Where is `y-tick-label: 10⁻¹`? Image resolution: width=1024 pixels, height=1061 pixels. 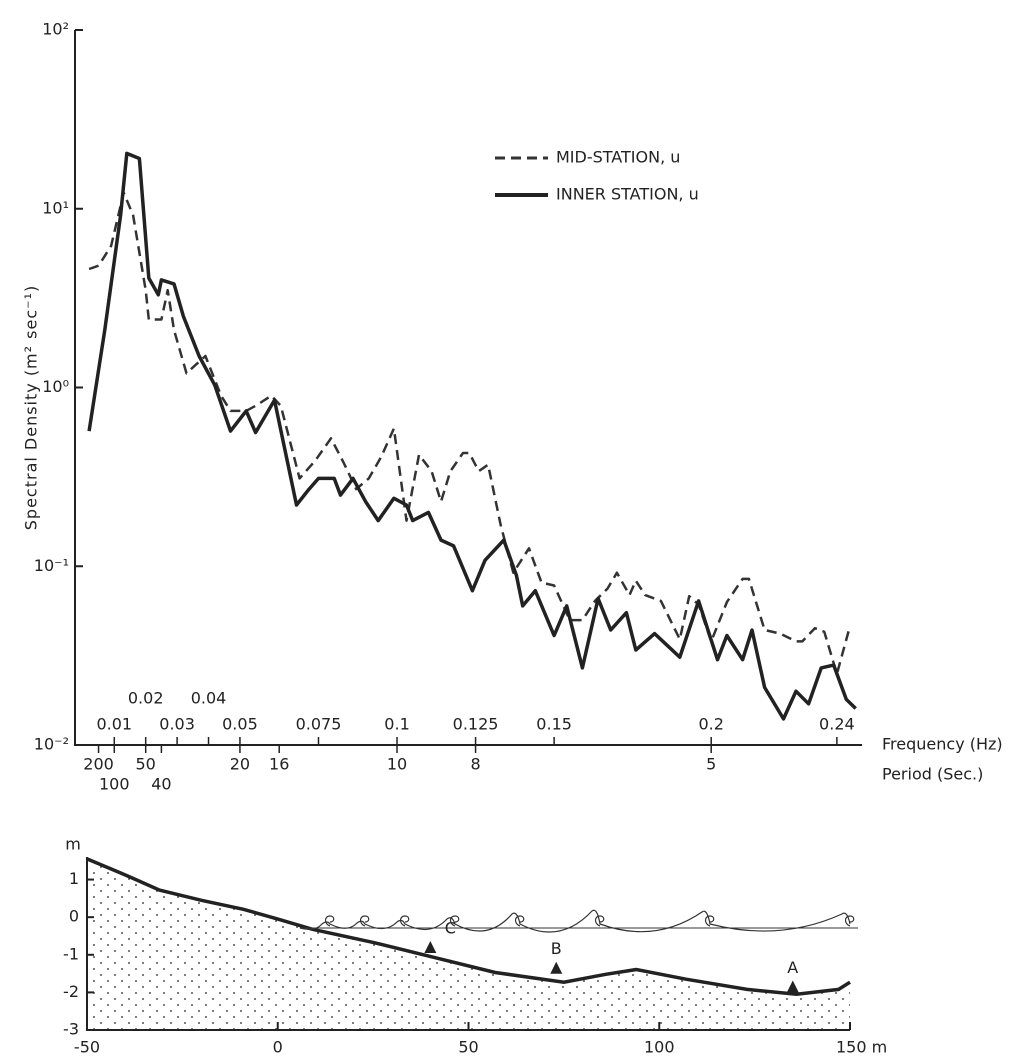 y-tick-label: 10⁻¹ is located at coordinates (51, 565).